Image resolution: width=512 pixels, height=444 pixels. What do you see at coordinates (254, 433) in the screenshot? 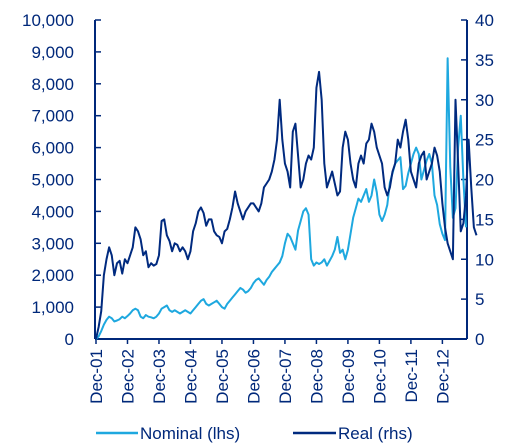
I see `legend: Nominal (lhs) Real (rhs)` at bounding box center [254, 433].